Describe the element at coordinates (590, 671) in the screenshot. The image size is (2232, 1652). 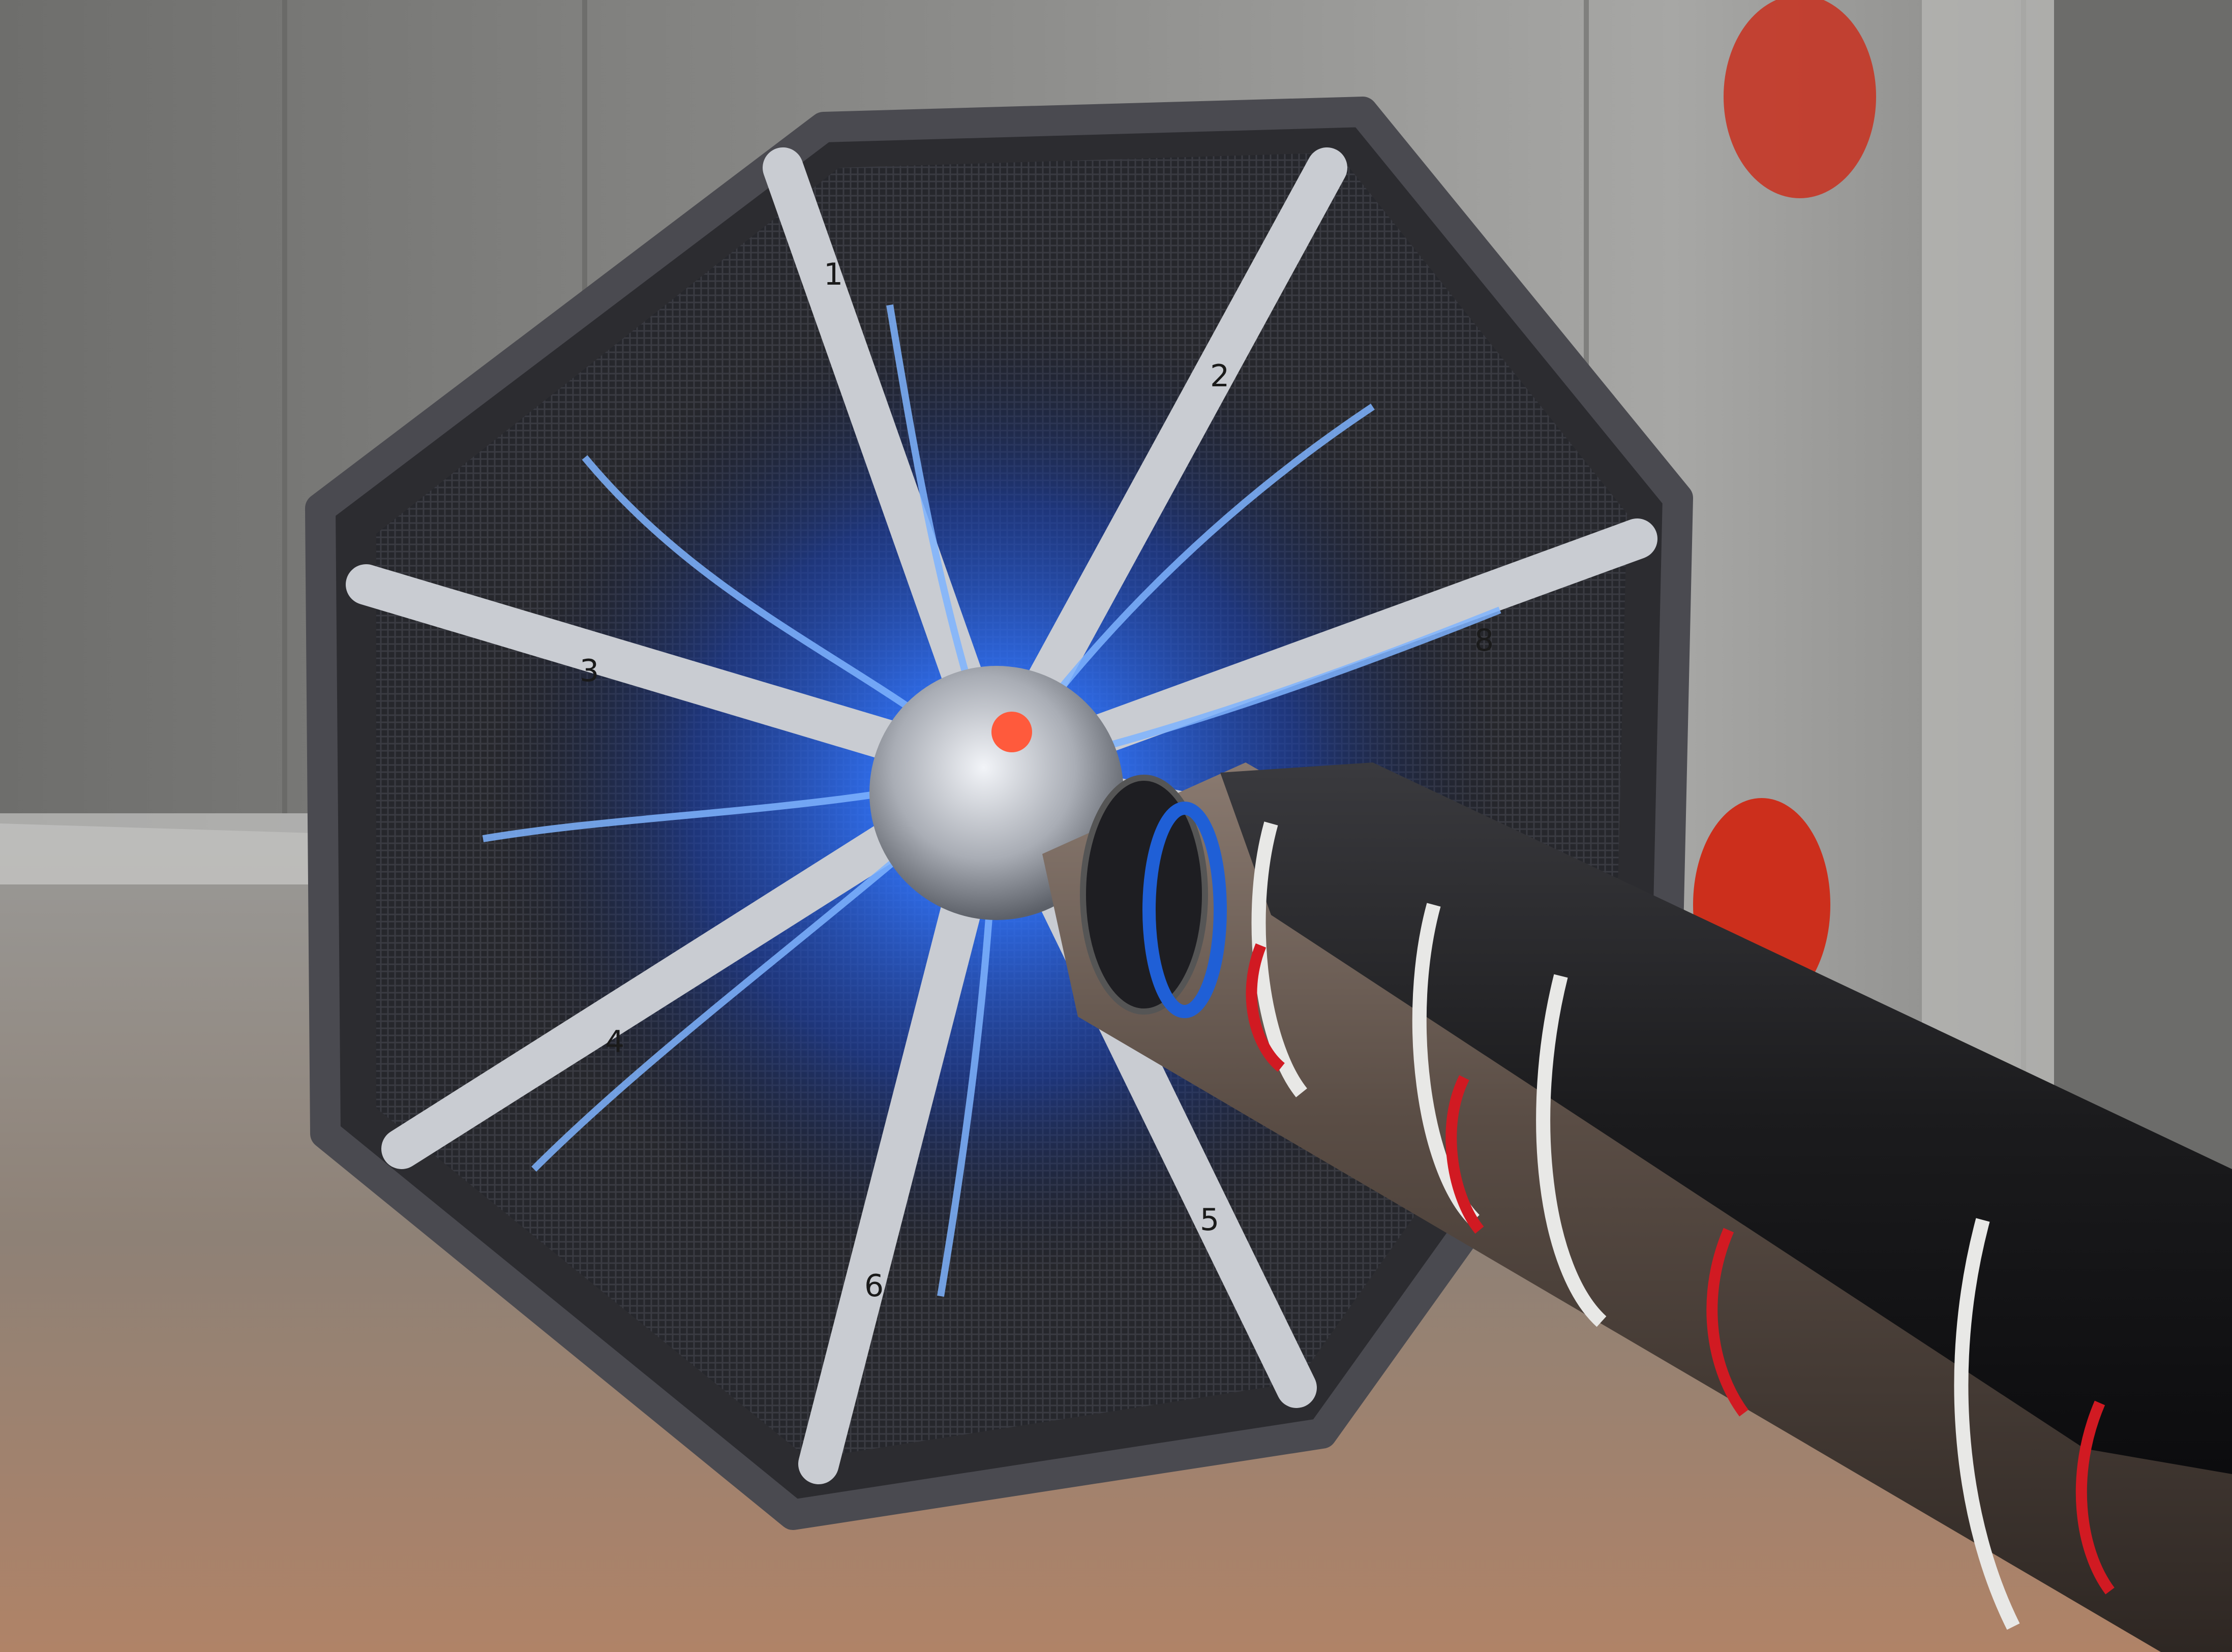
I see `spoke-label-3: 3` at that location.